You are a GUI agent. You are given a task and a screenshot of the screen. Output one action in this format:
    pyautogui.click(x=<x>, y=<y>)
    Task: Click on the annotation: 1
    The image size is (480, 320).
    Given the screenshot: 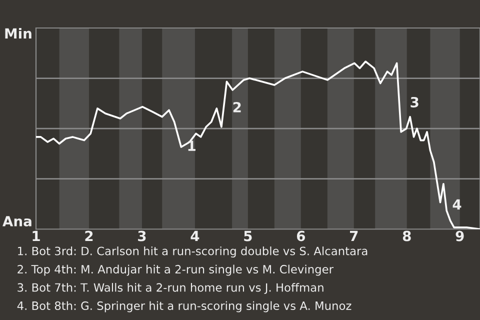 What is the action you would take?
    pyautogui.click(x=192, y=145)
    